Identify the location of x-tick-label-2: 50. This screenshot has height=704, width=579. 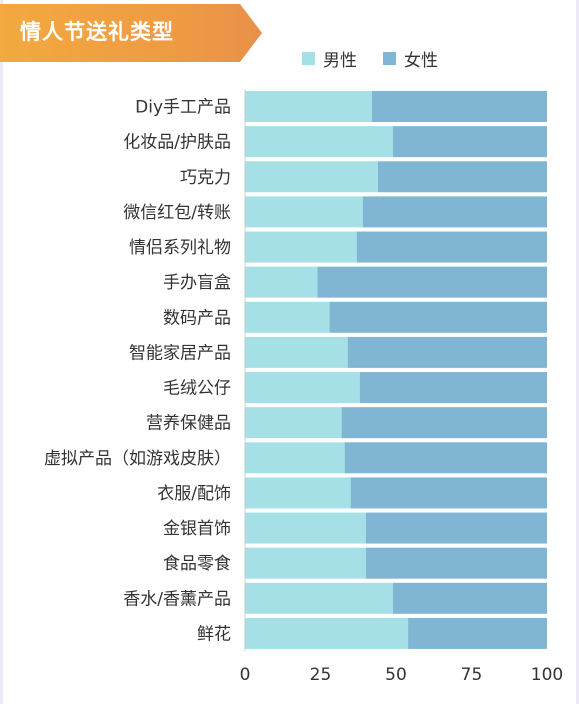
(396, 675).